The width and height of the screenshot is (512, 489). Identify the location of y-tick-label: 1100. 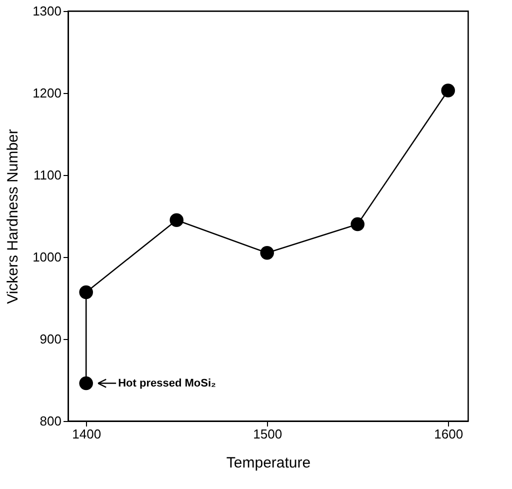
(48, 175).